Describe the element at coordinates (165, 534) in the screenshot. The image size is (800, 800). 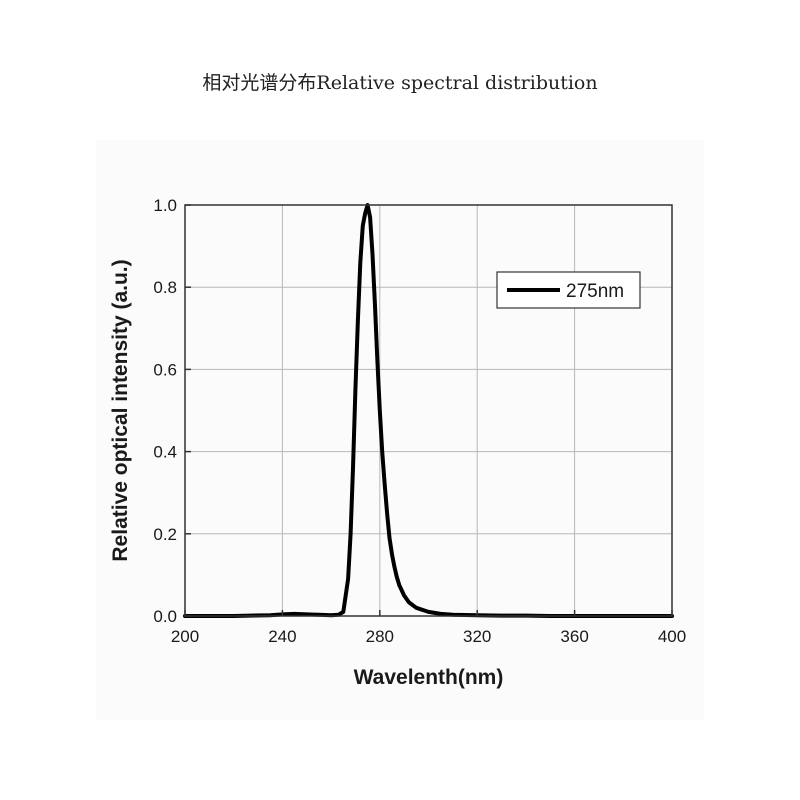
I see `y-tick-label: 0.2` at that location.